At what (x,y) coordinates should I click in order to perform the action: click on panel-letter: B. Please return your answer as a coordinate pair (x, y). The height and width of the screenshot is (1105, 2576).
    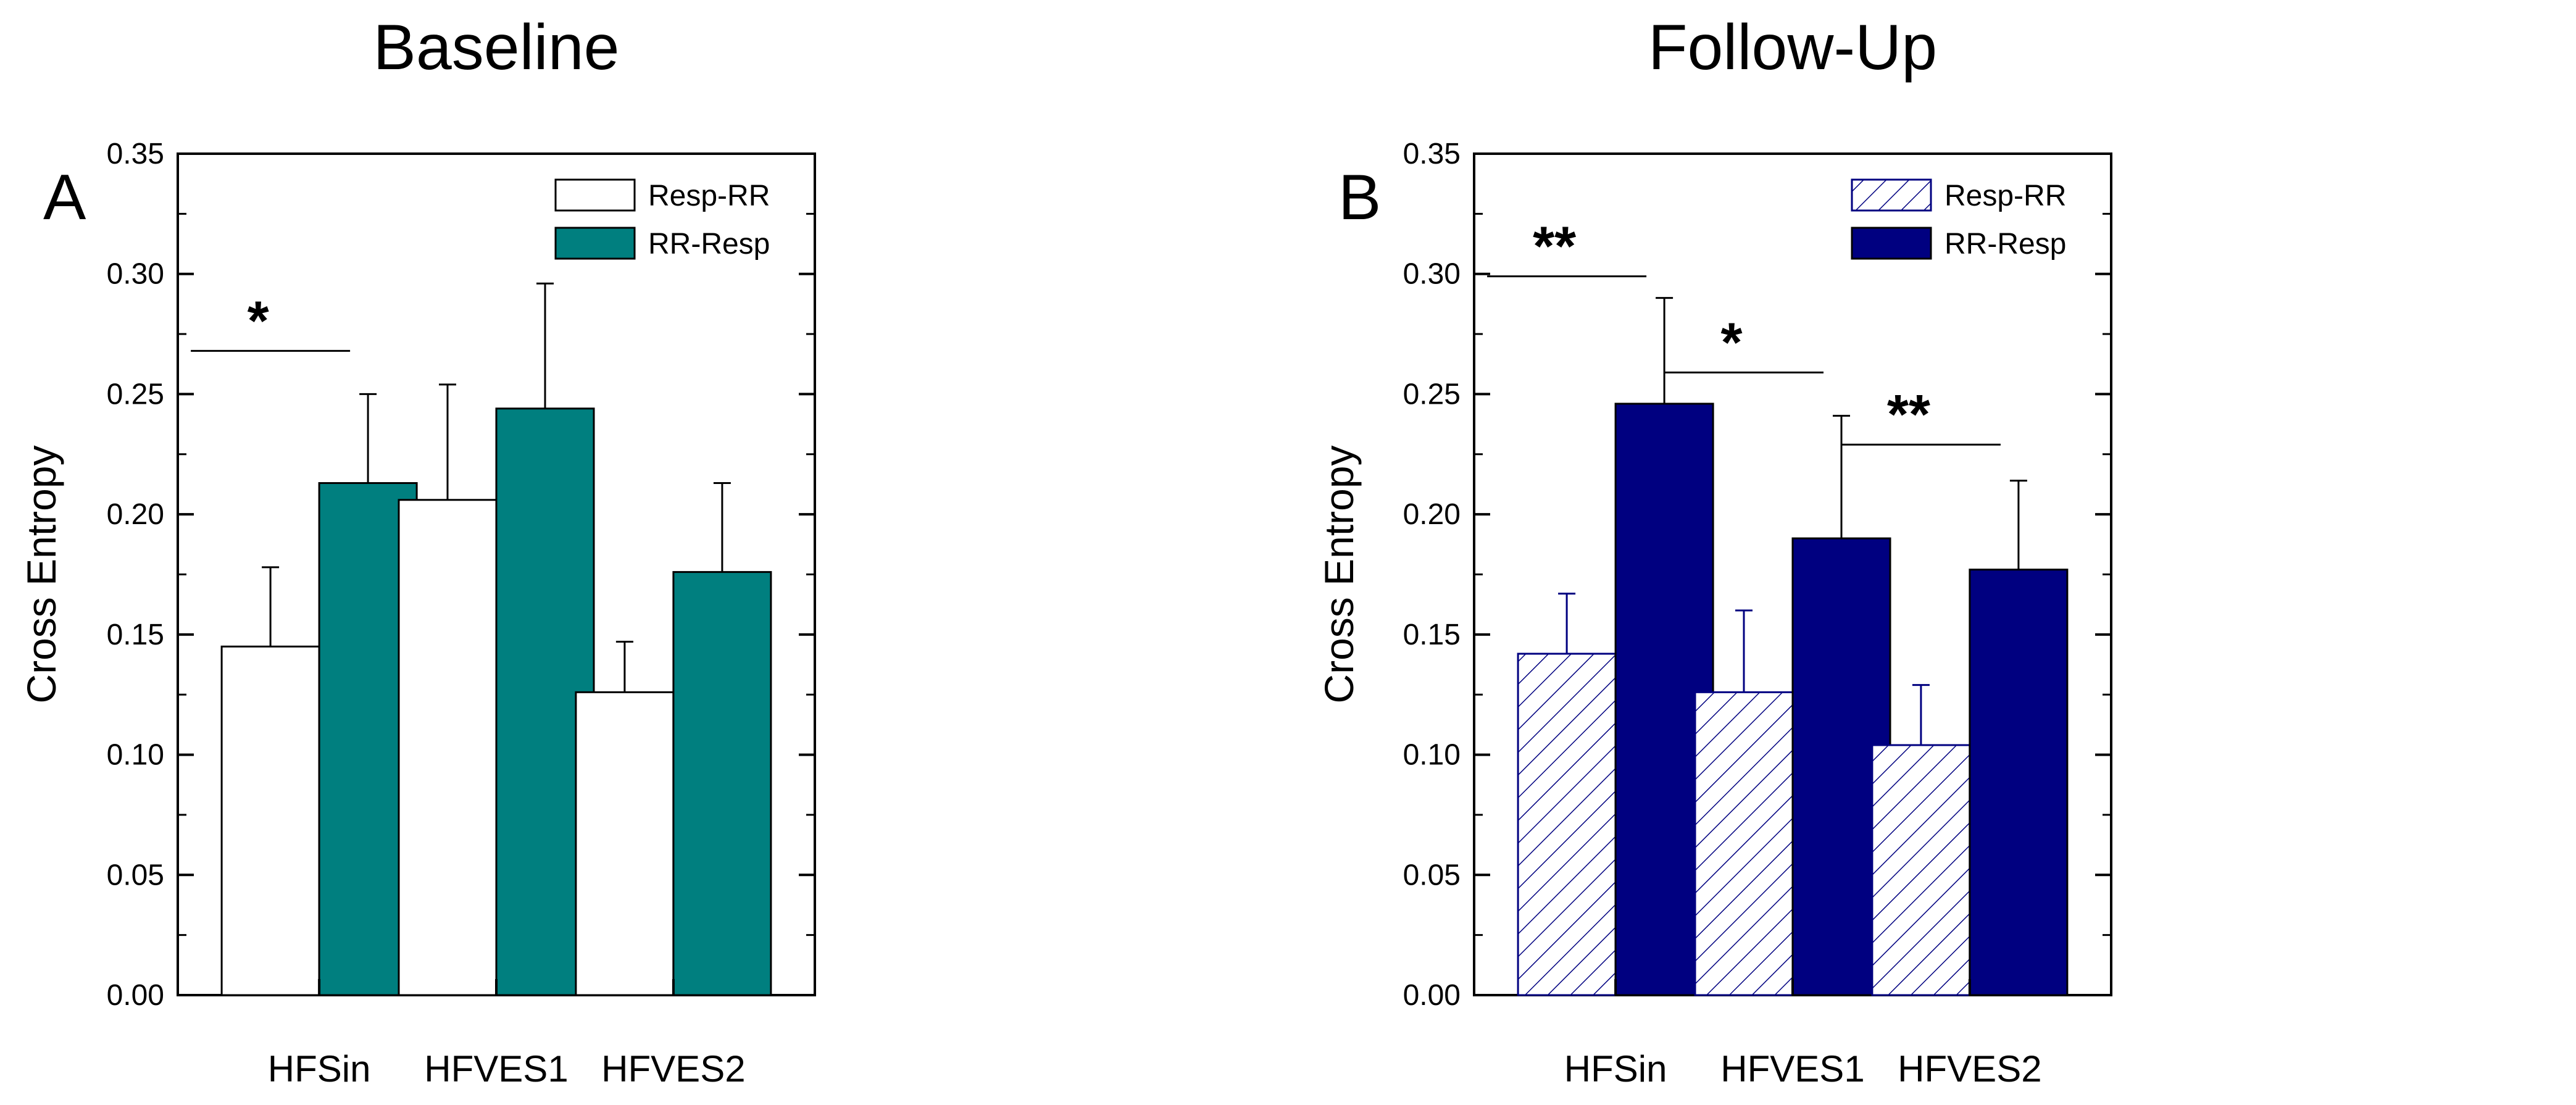
    Looking at the image, I should click on (1360, 198).